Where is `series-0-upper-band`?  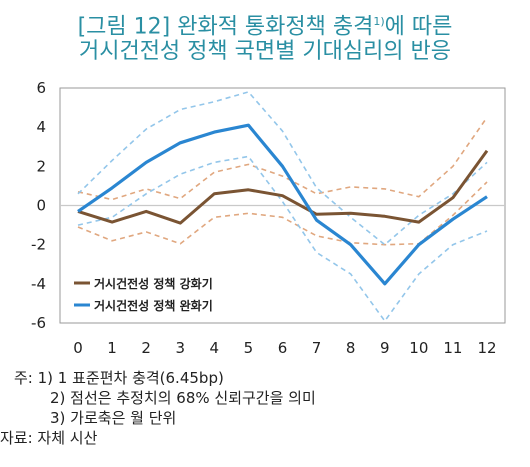 series-0-upper-band is located at coordinates (282, 158).